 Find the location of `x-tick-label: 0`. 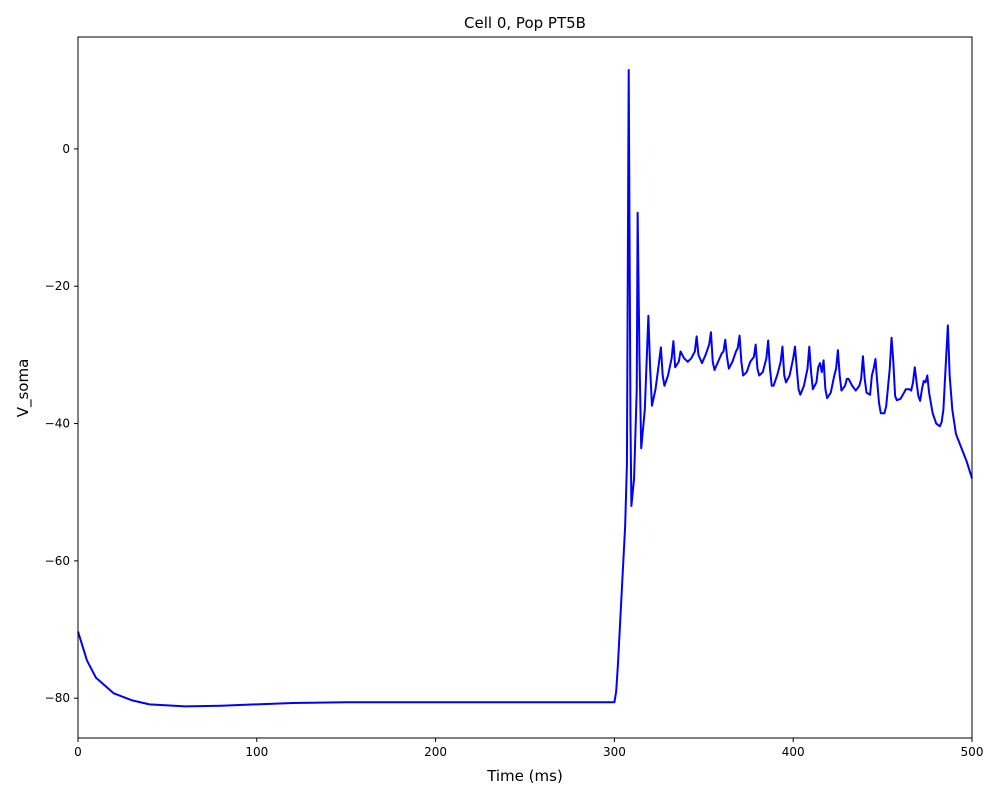

x-tick-label: 0 is located at coordinates (78, 752).